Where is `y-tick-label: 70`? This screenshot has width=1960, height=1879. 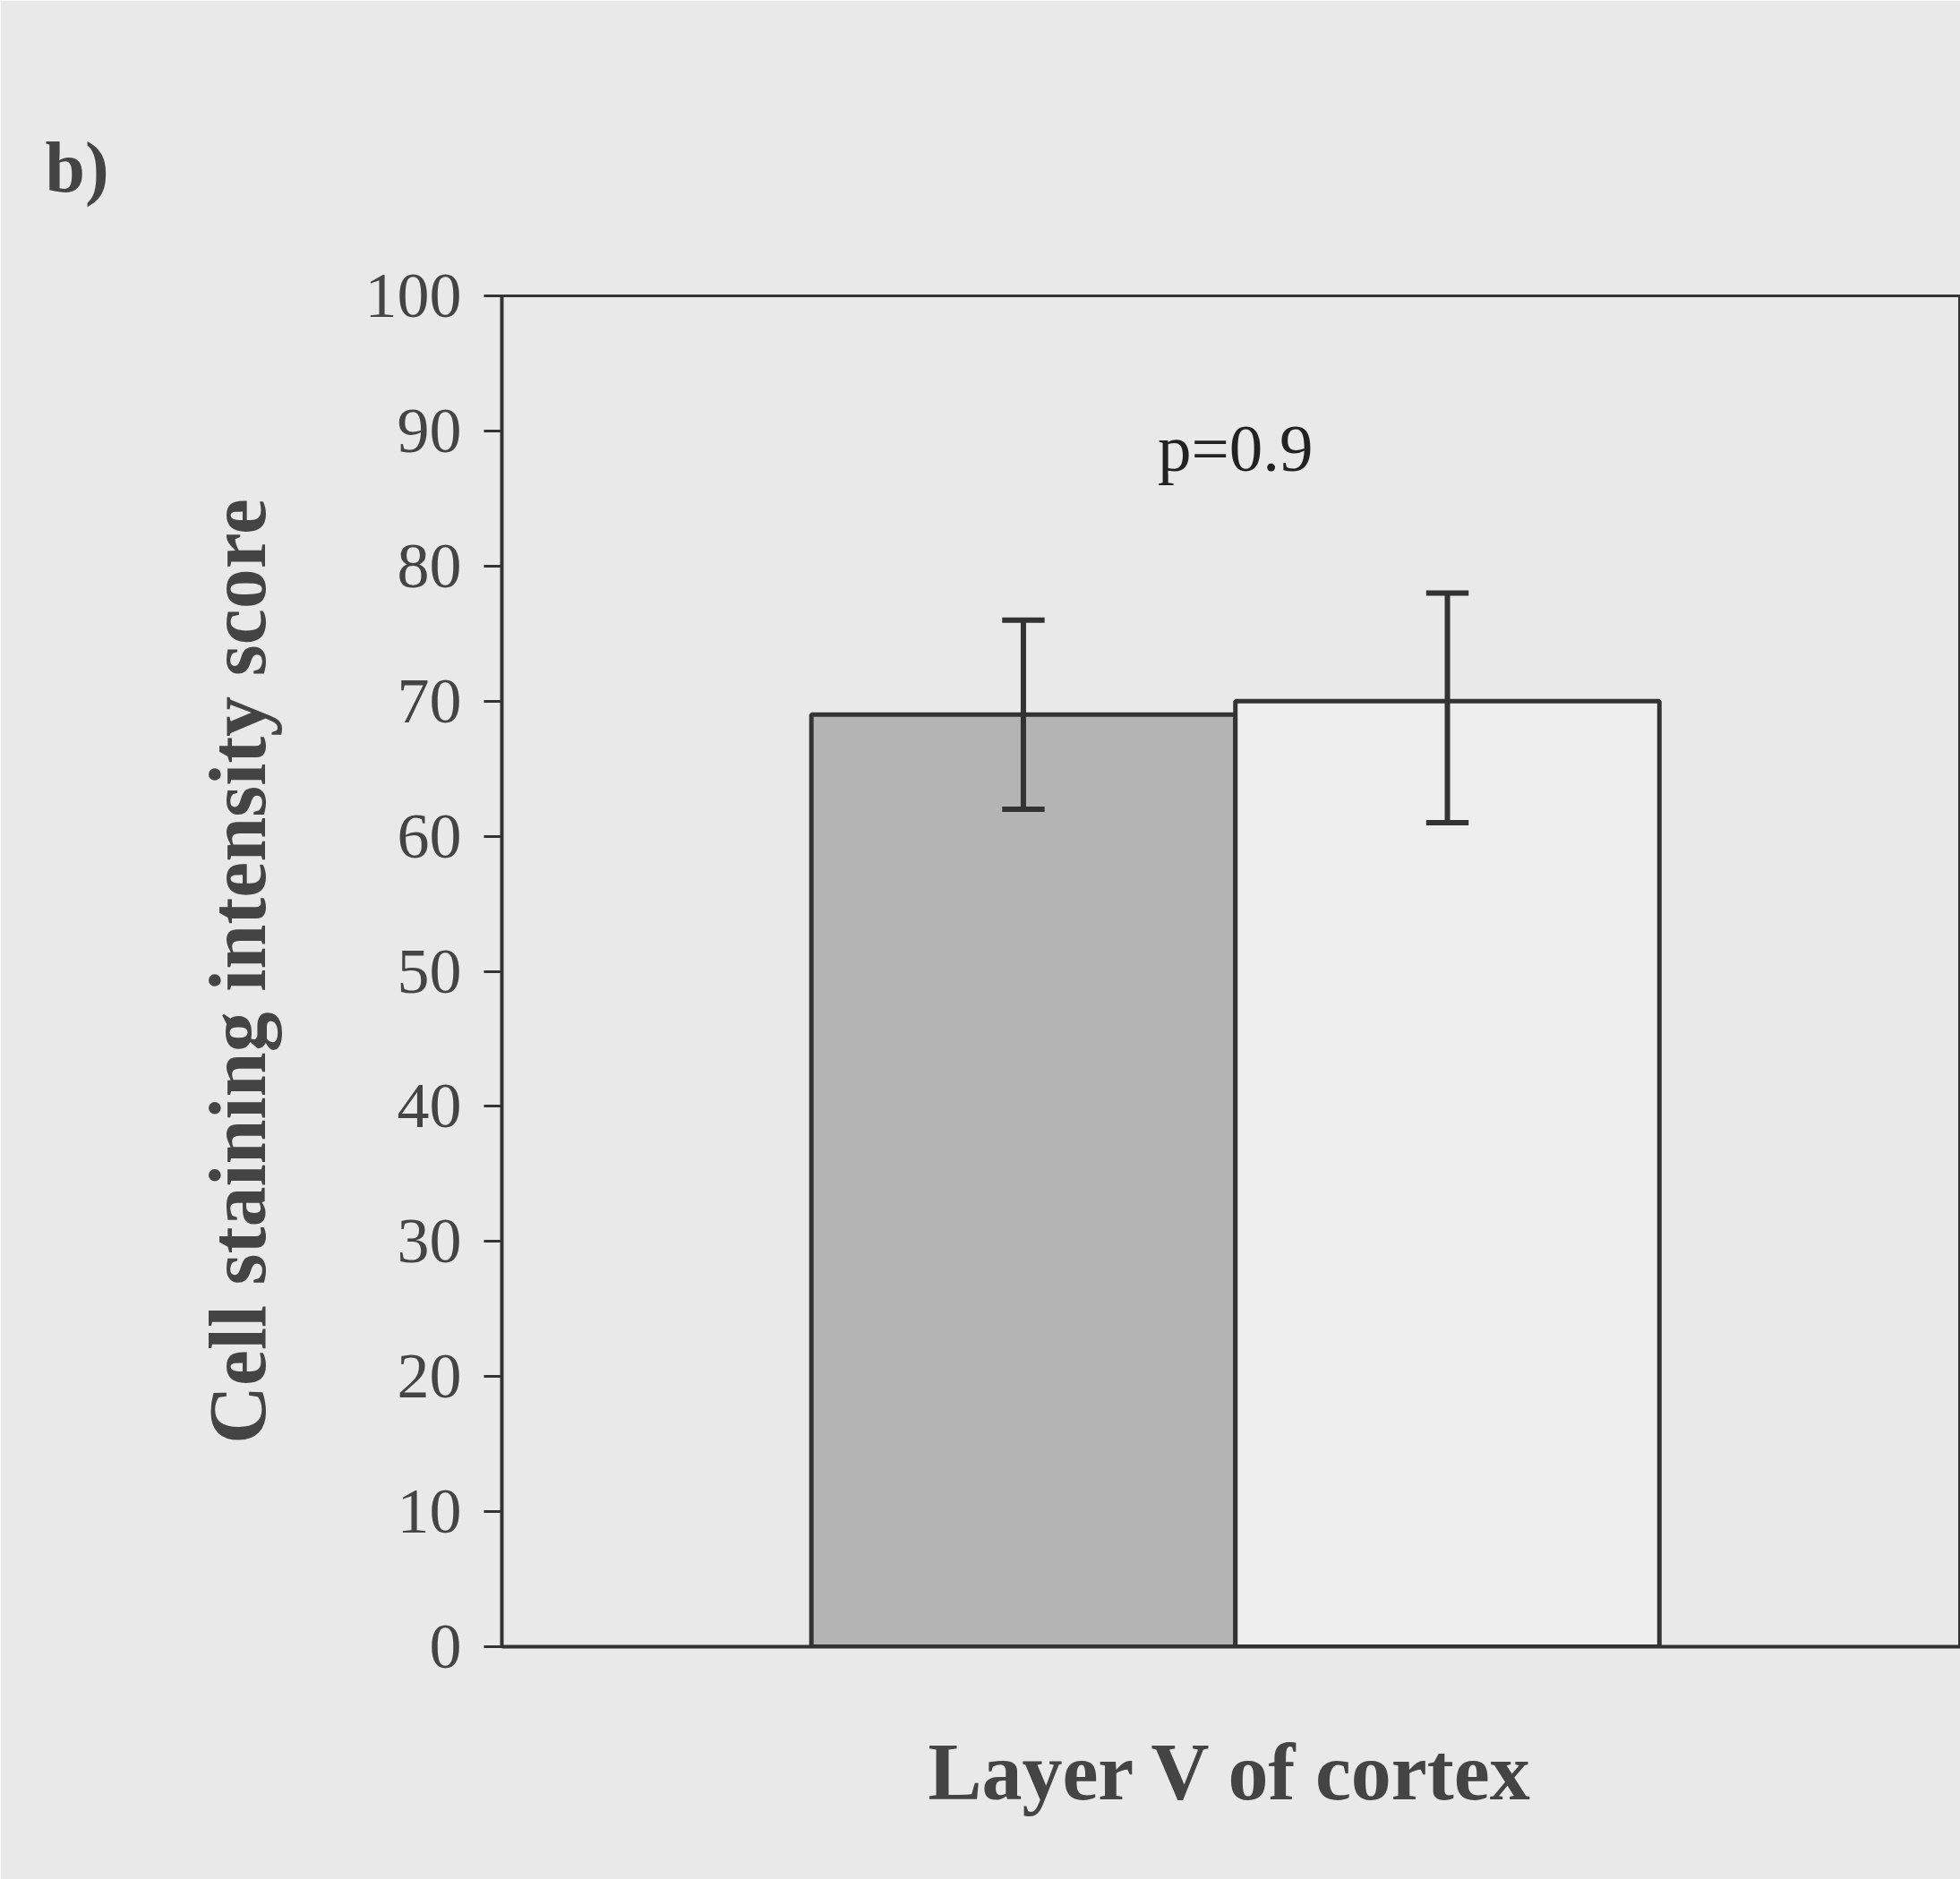 y-tick-label: 70 is located at coordinates (429, 700).